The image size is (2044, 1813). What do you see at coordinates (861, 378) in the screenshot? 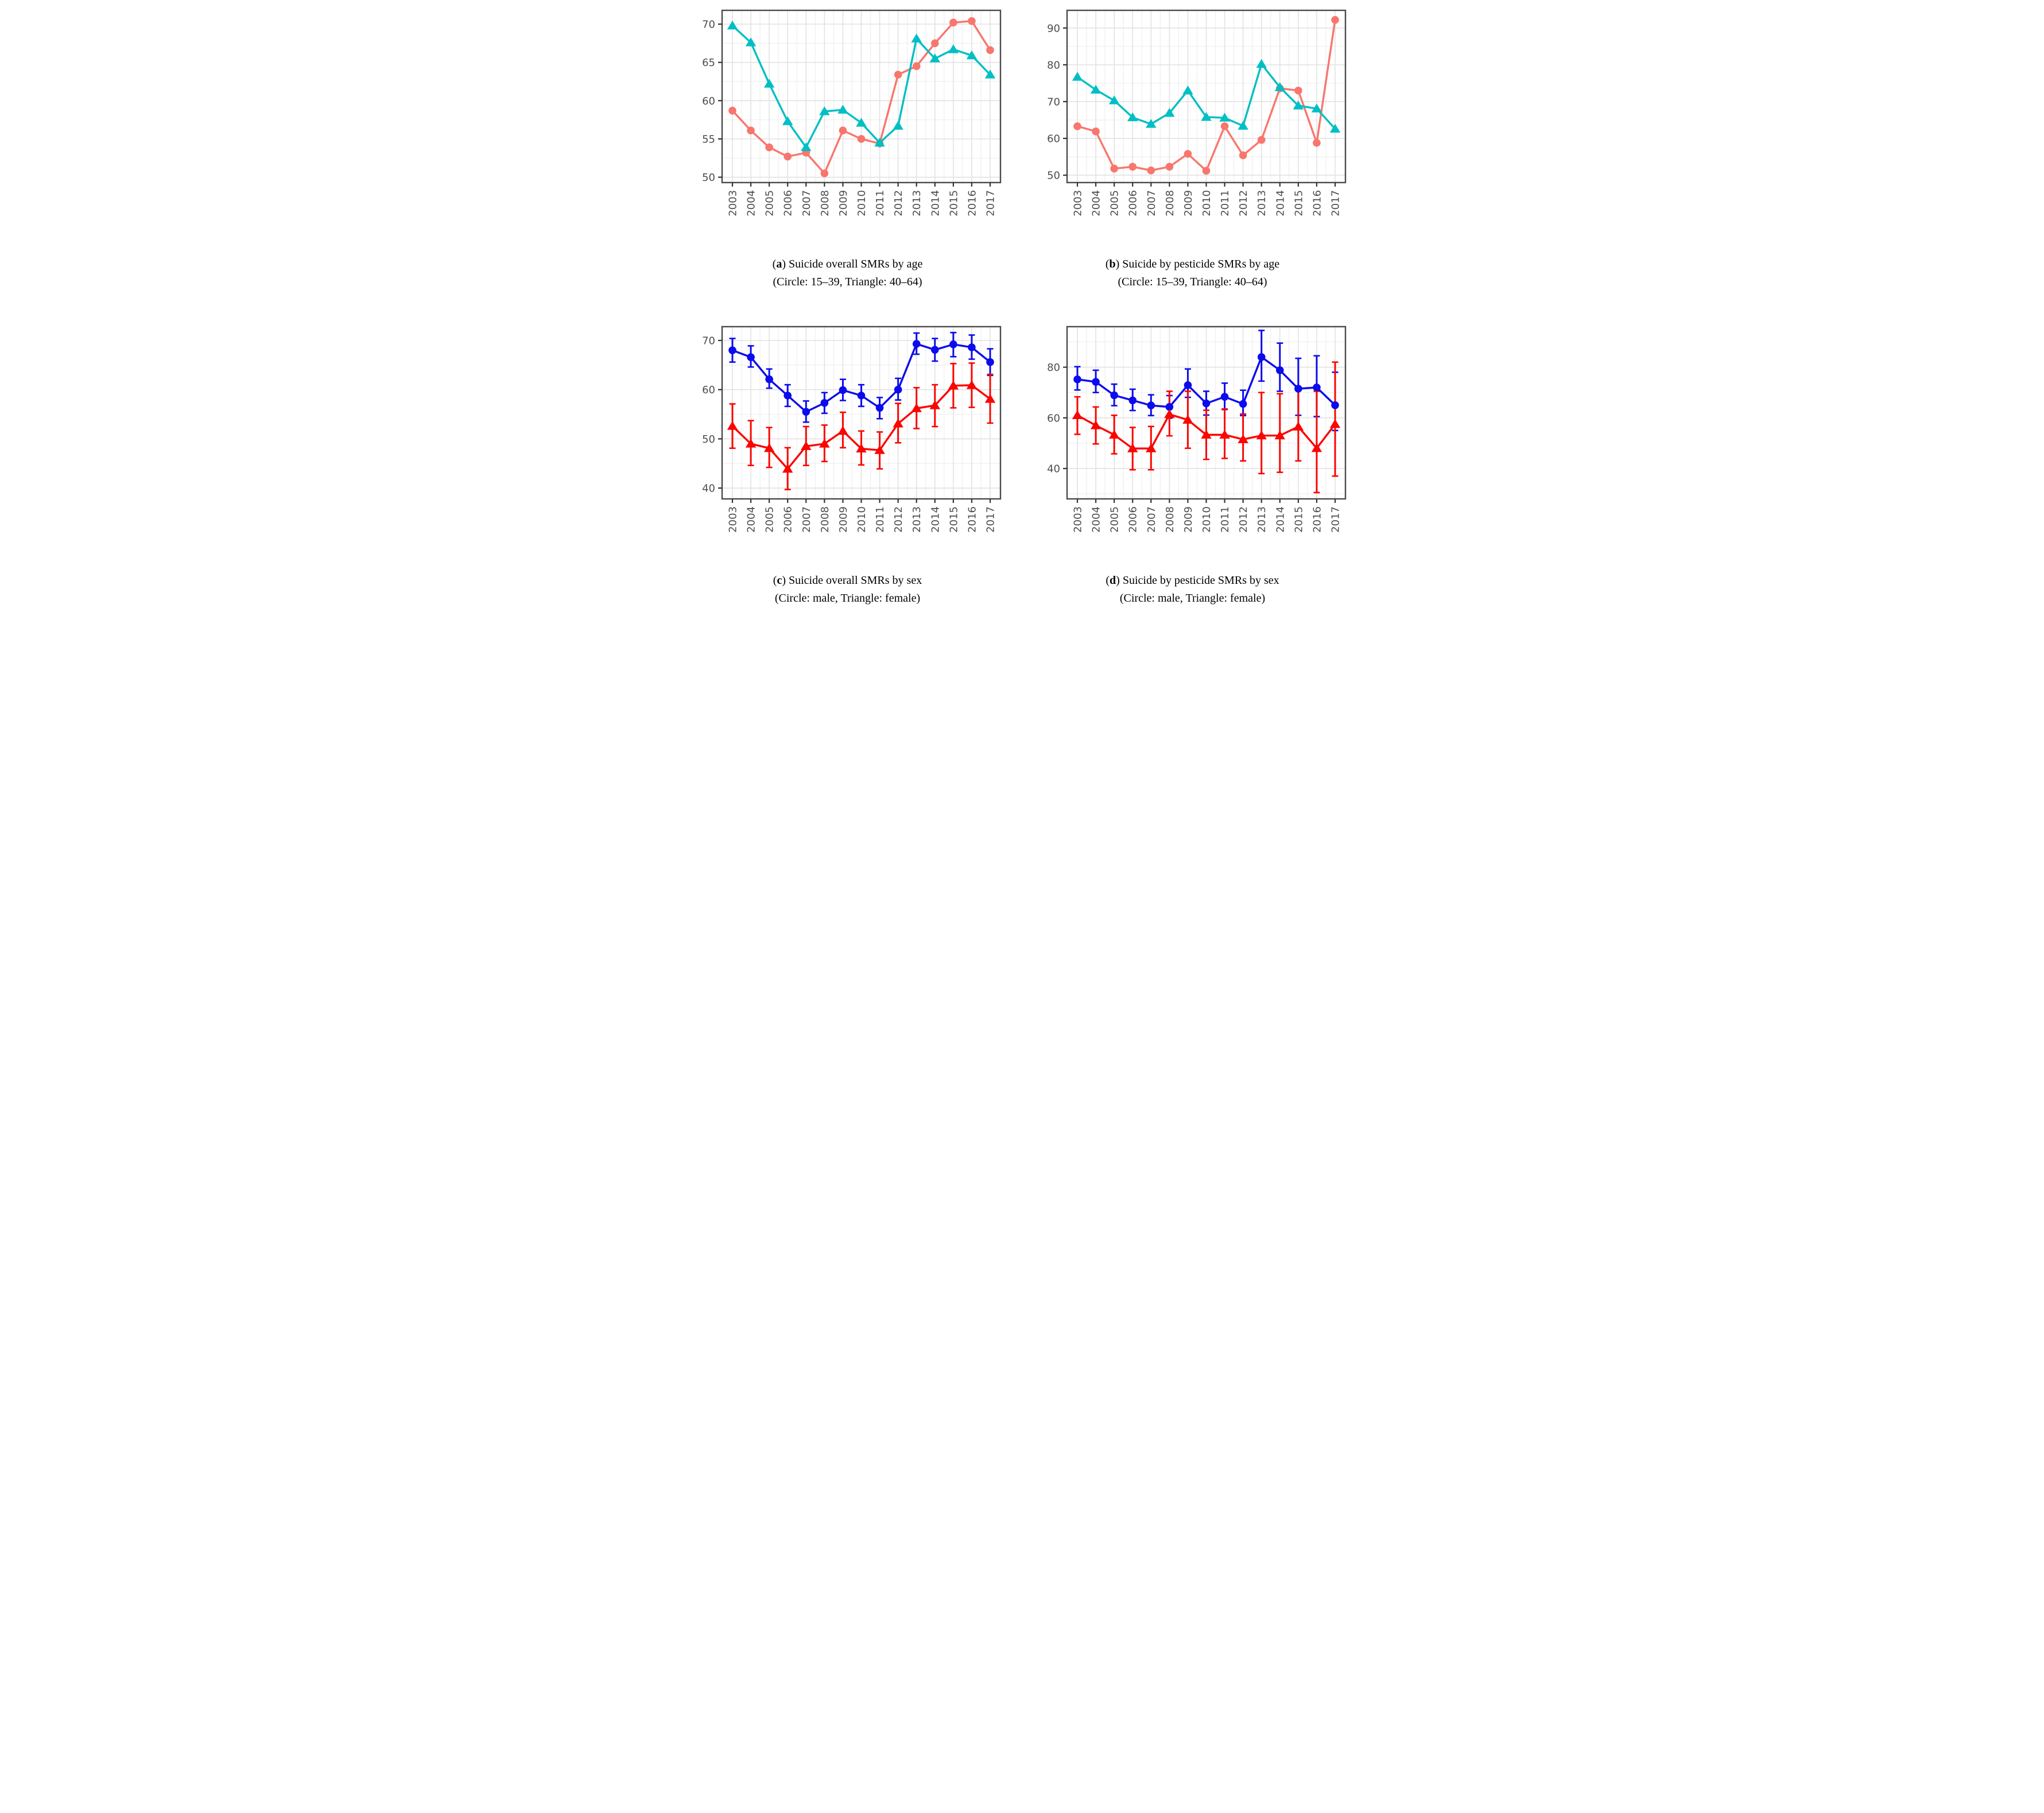
I see `series-male` at bounding box center [861, 378].